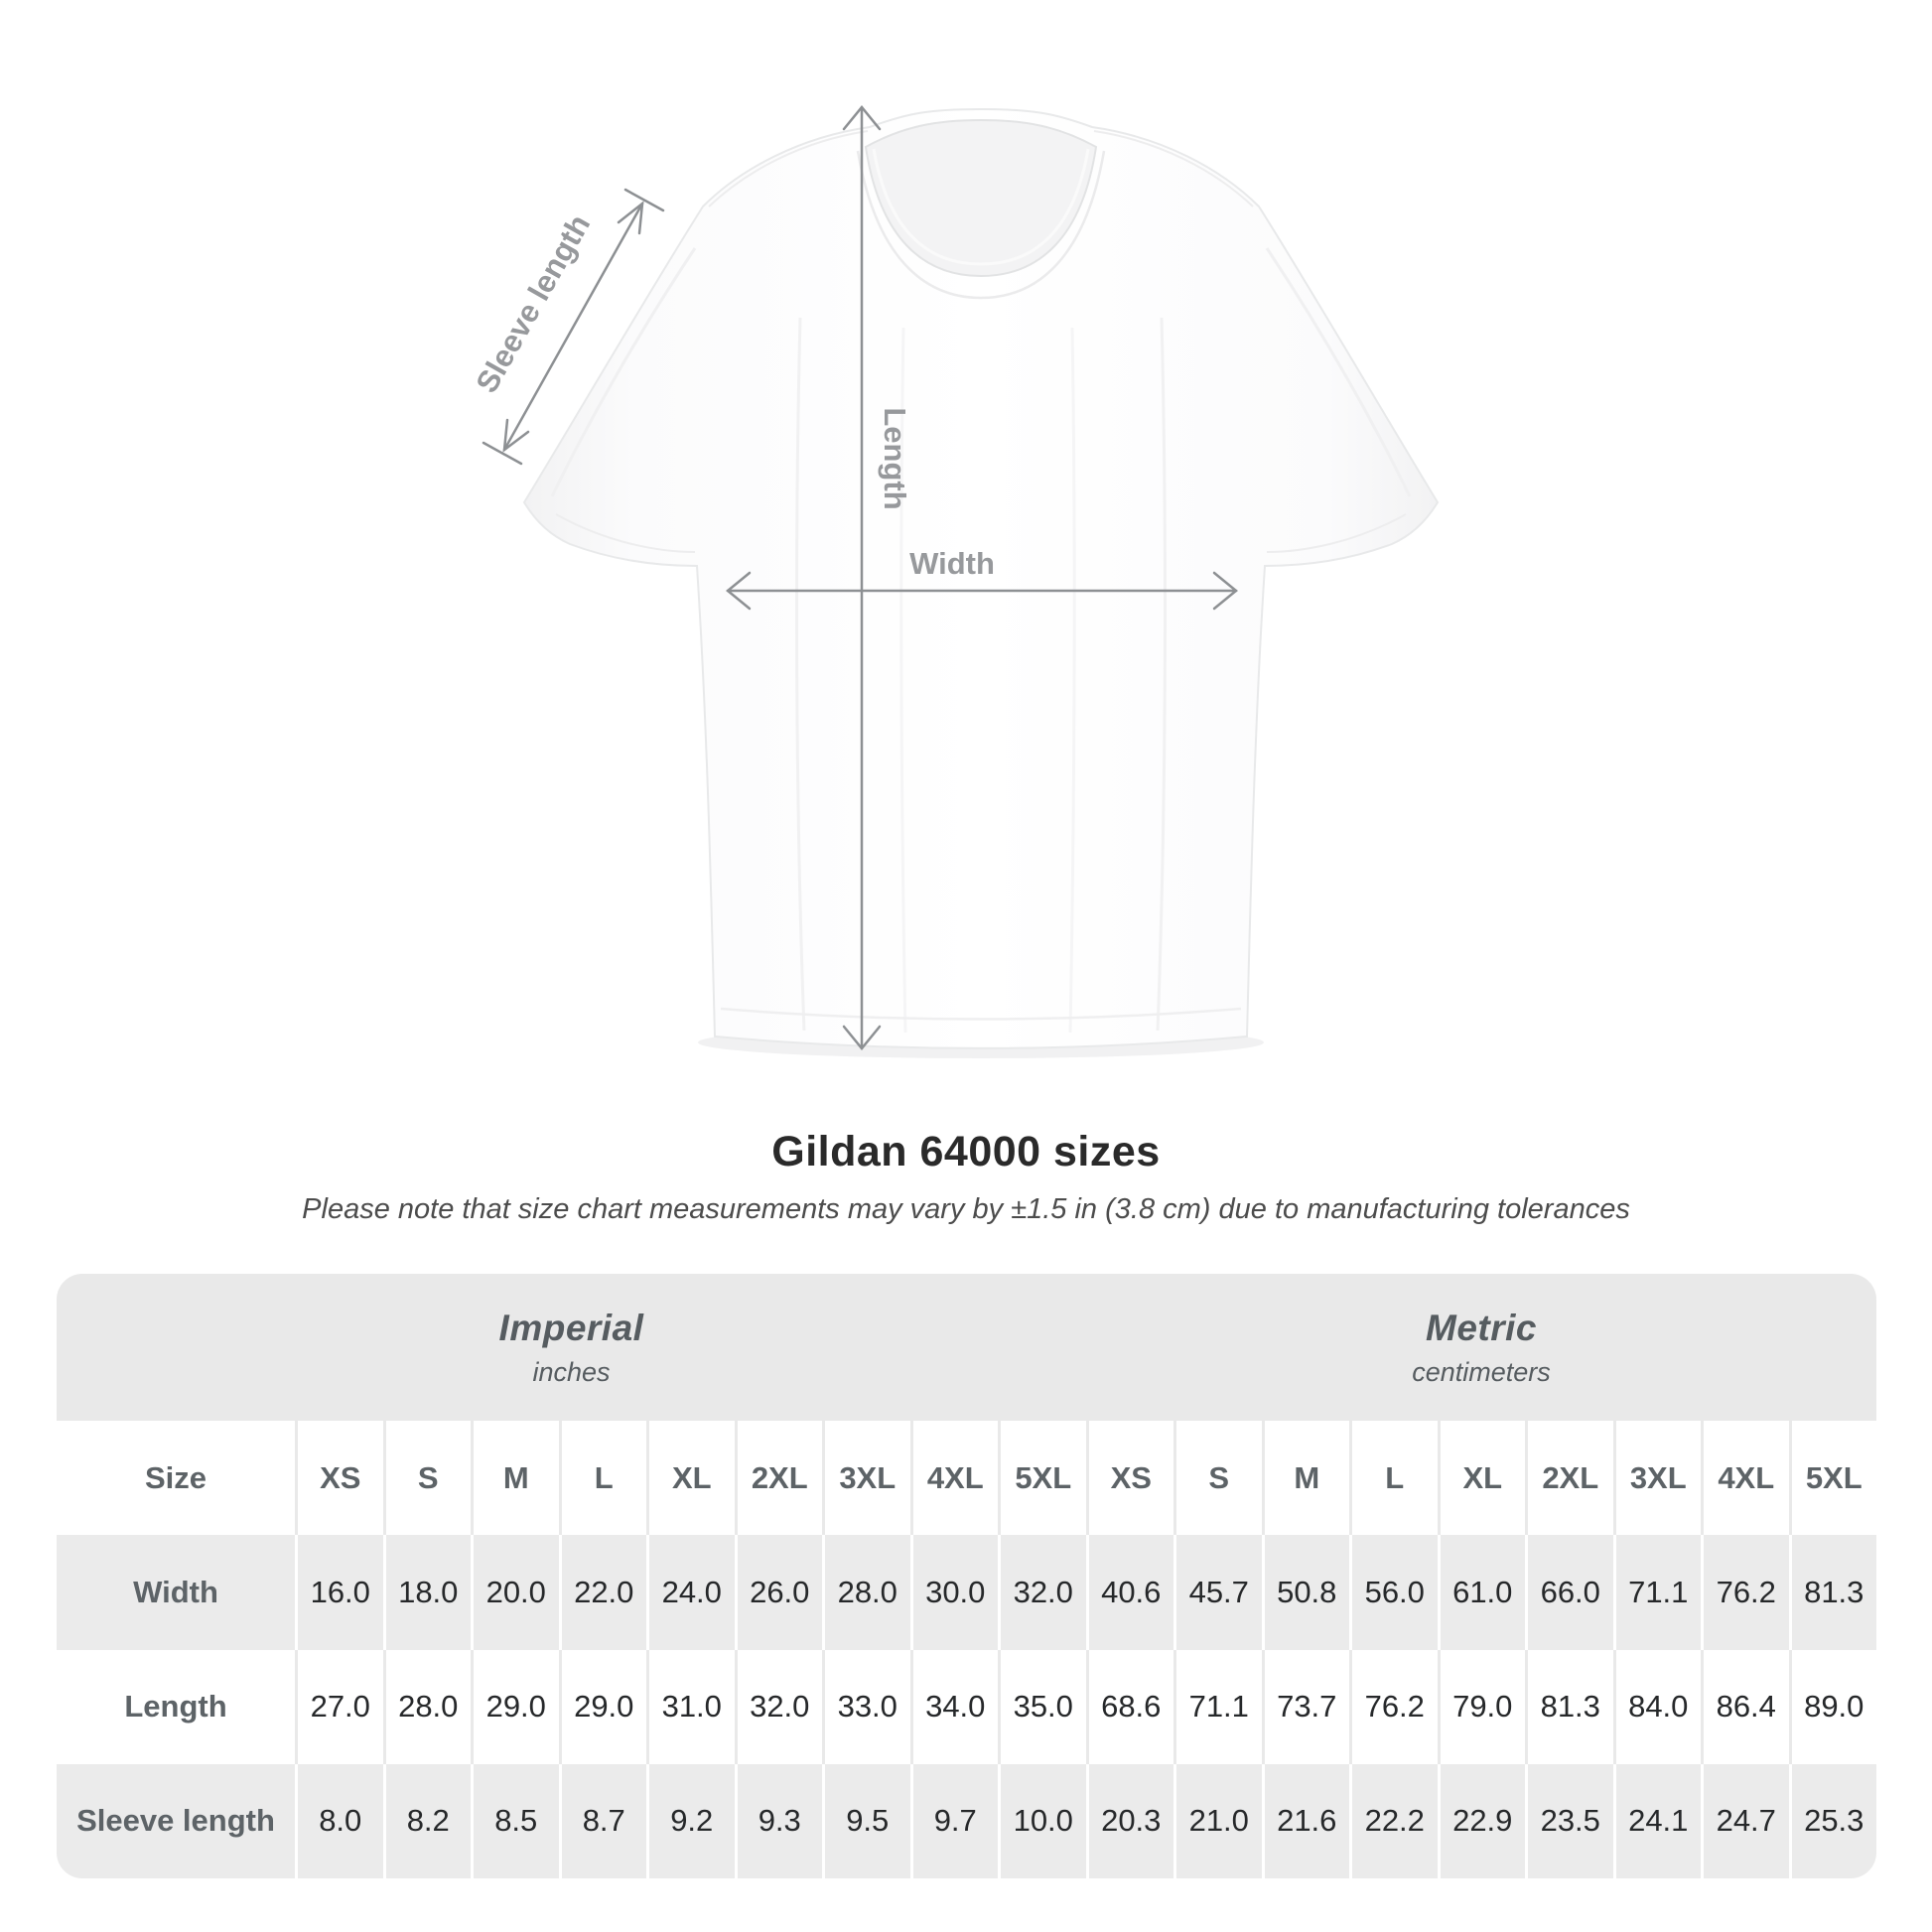 This screenshot has width=1932, height=1932. What do you see at coordinates (1832, 1706) in the screenshot?
I see `table-cell: 89.0` at bounding box center [1832, 1706].